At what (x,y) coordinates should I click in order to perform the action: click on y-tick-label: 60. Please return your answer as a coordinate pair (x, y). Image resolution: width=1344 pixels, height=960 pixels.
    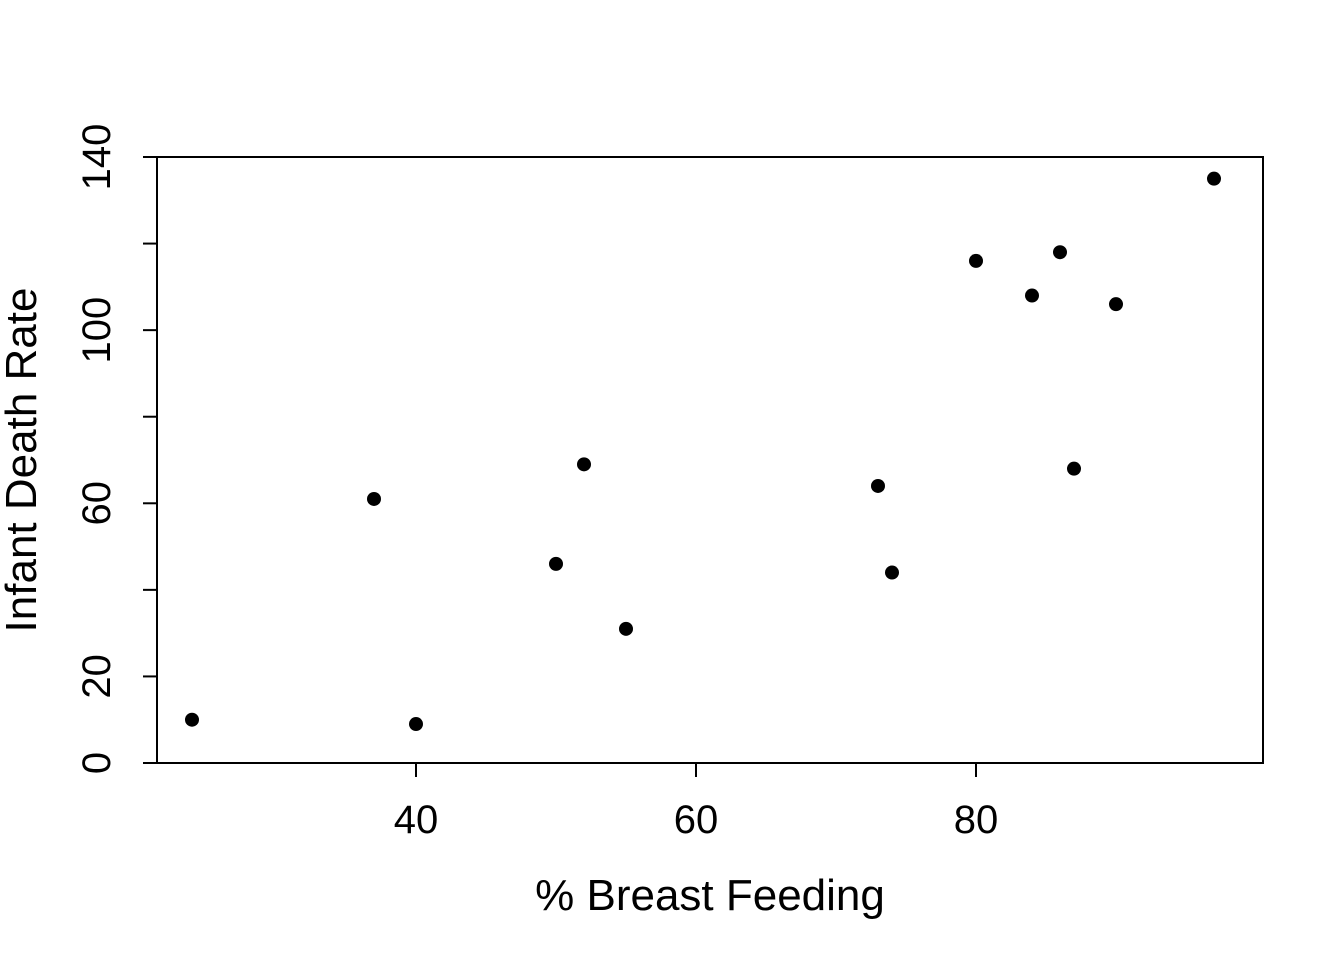
    Looking at the image, I should click on (97, 503).